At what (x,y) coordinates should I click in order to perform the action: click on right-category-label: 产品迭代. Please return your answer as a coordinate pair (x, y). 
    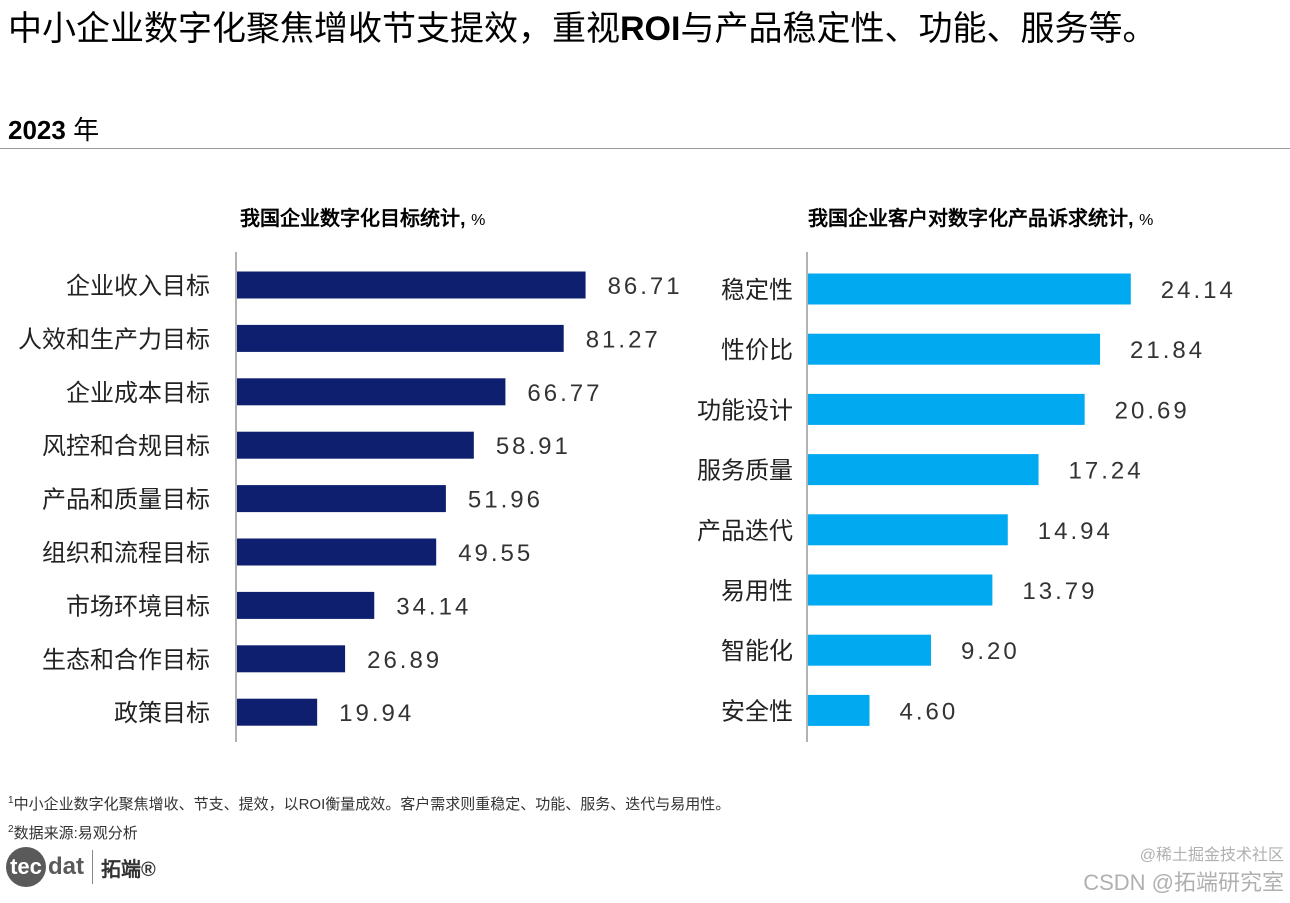
    Looking at the image, I should click on (745, 531).